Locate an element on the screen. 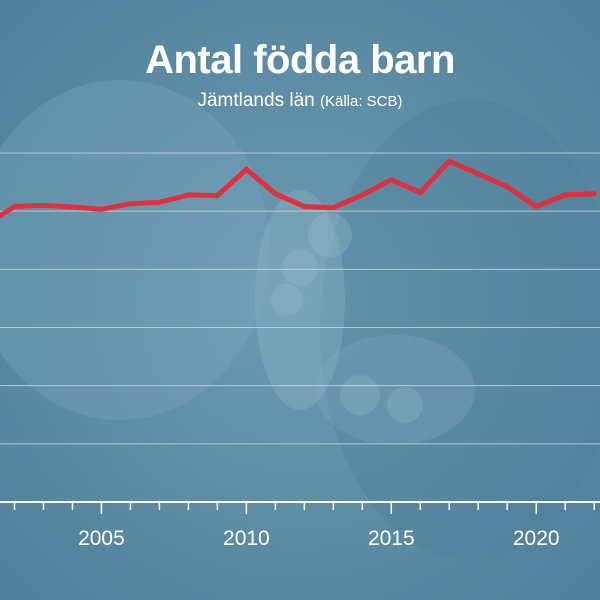 Image resolution: width=600 pixels, height=600 pixels. x-tick-label: 2020 is located at coordinates (536, 538).